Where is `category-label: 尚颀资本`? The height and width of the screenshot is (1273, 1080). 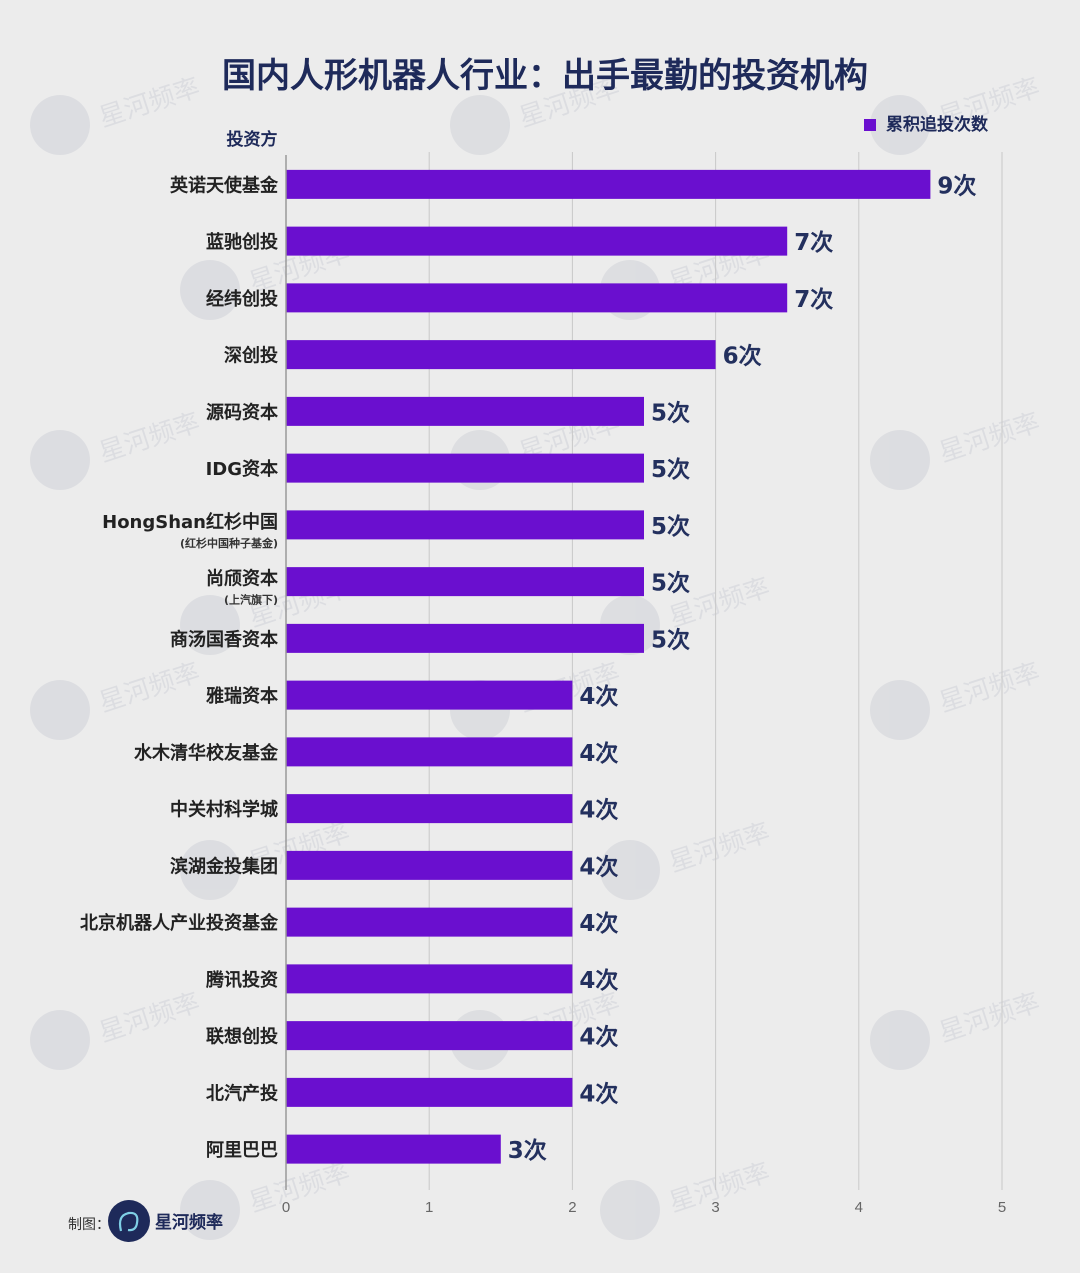
category-label: 尚颀资本 is located at coordinates (242, 579).